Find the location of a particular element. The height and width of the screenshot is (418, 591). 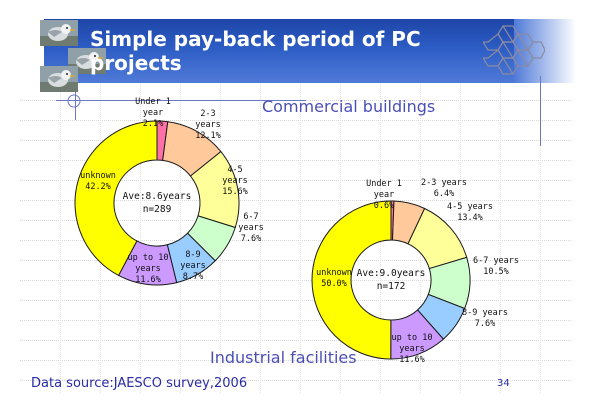

slice-label: 2-3 years is located at coordinates (444, 183).